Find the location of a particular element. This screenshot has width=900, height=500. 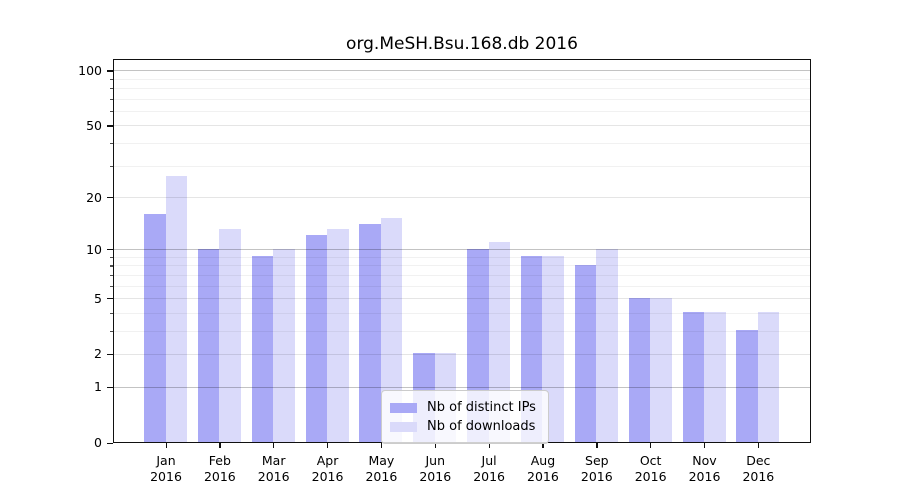

y-tick-label: 20 is located at coordinates (94, 197).